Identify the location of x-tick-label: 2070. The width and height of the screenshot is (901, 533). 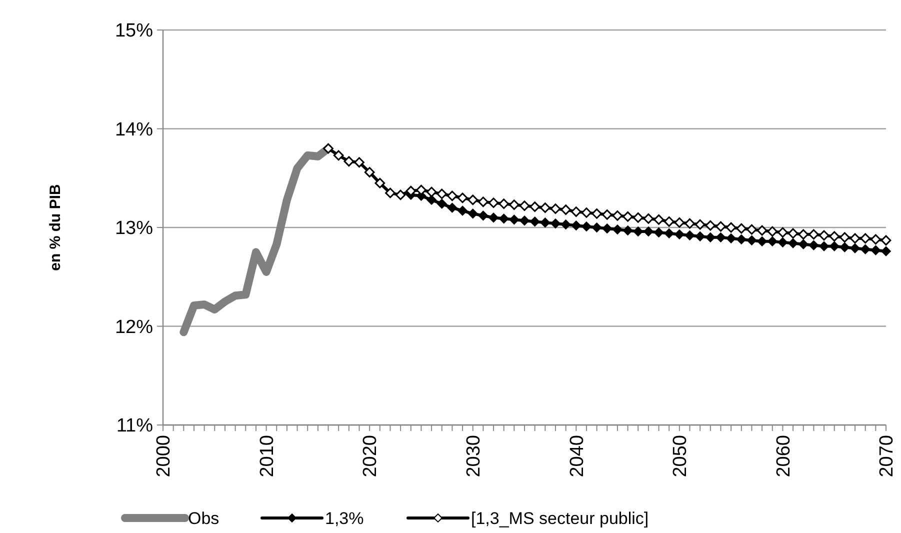
(887, 456).